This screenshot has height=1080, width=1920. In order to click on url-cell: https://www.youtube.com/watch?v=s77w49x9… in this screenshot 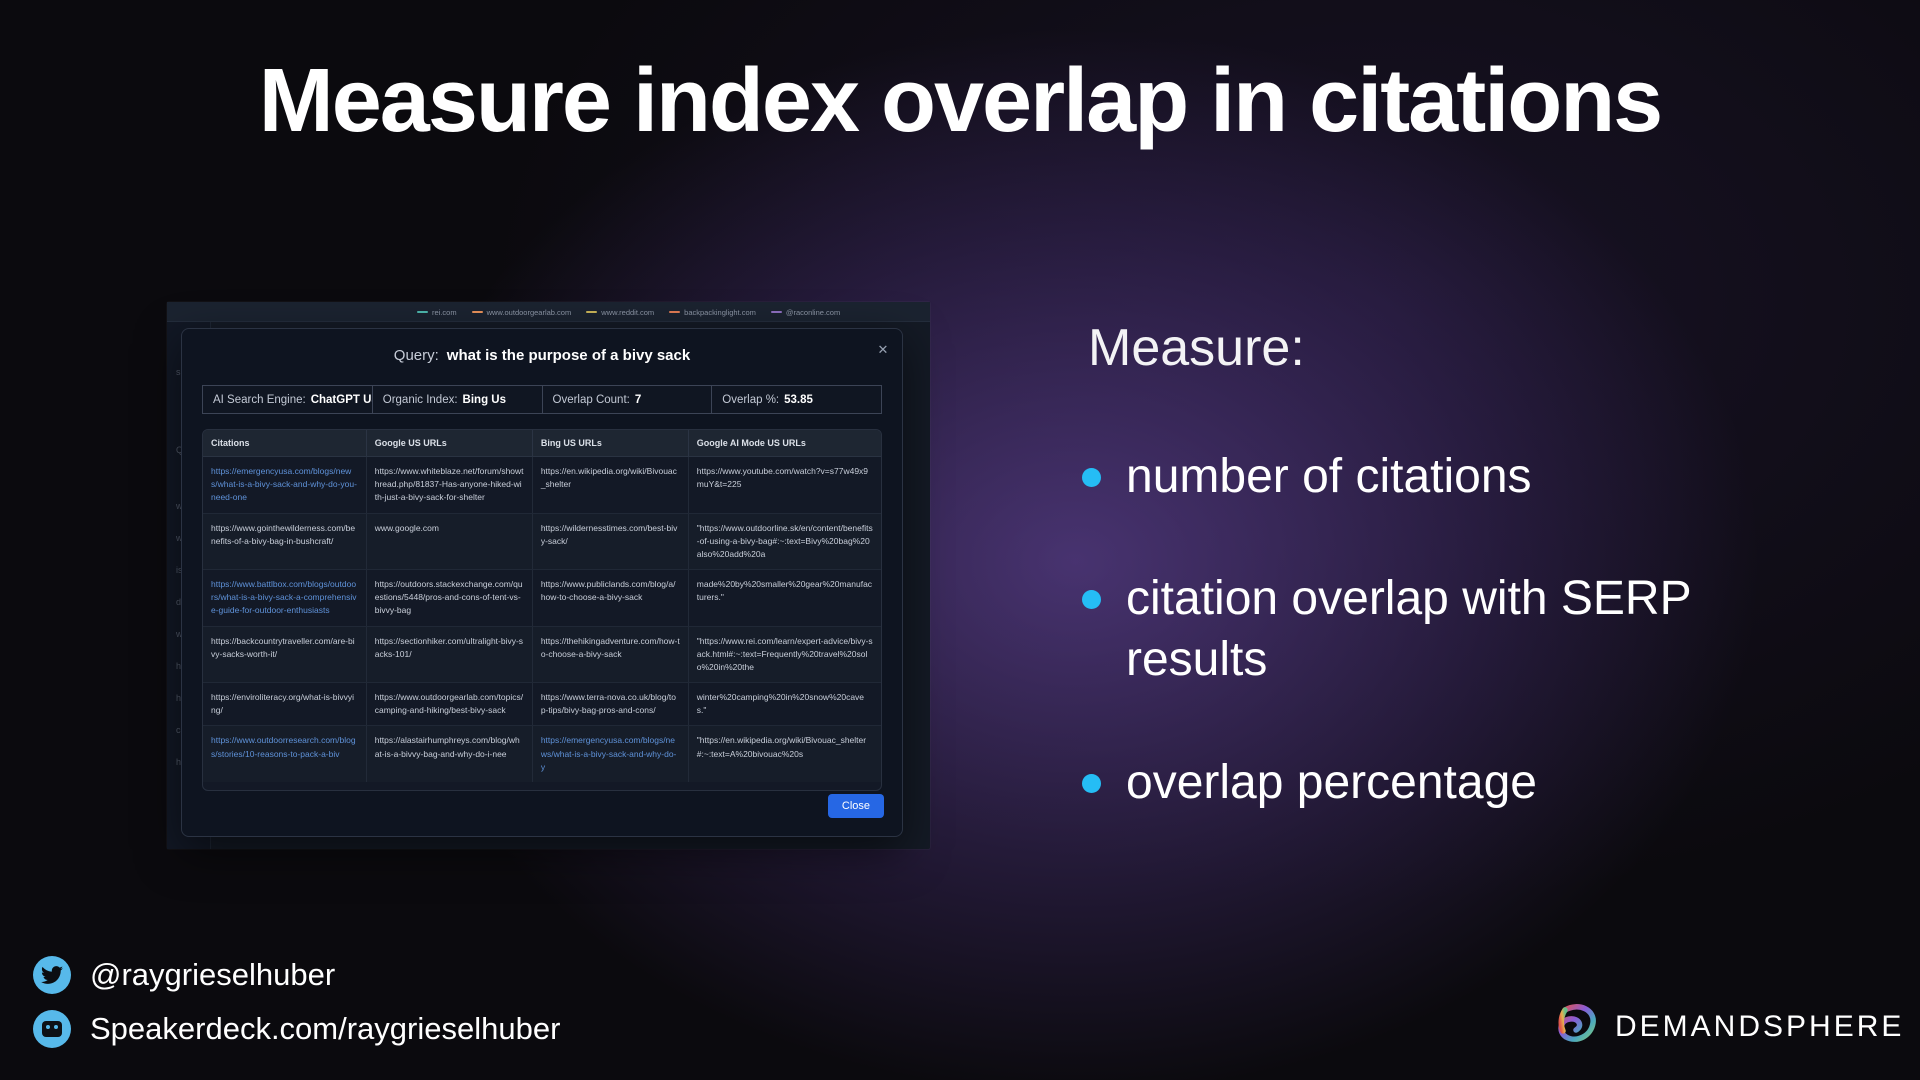, I will do `click(784, 485)`.